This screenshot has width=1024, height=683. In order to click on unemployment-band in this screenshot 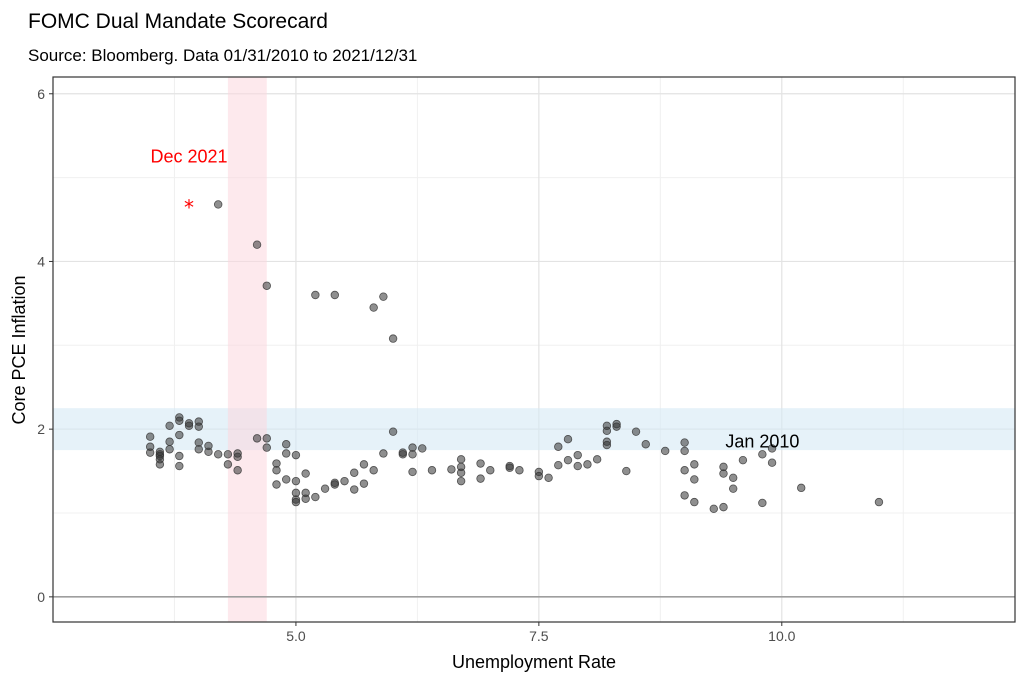, I will do `click(247, 349)`.